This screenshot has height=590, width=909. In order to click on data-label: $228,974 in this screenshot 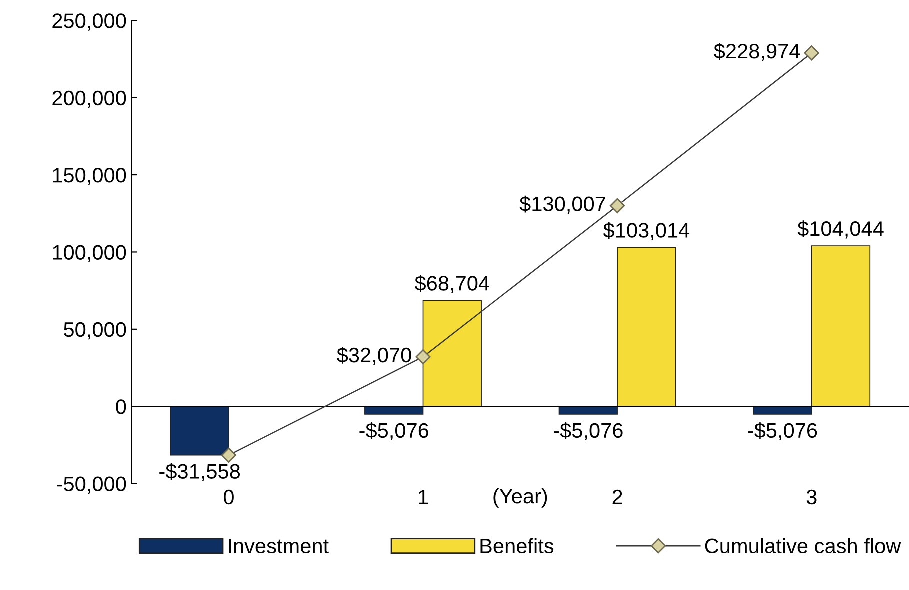, I will do `click(757, 52)`.